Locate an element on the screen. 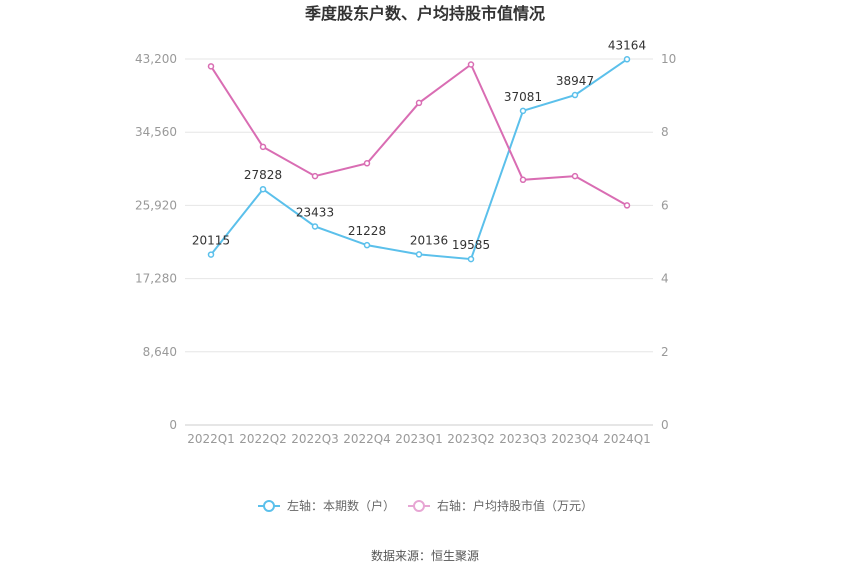  left-tick-label: 43,200 is located at coordinates (156, 59).